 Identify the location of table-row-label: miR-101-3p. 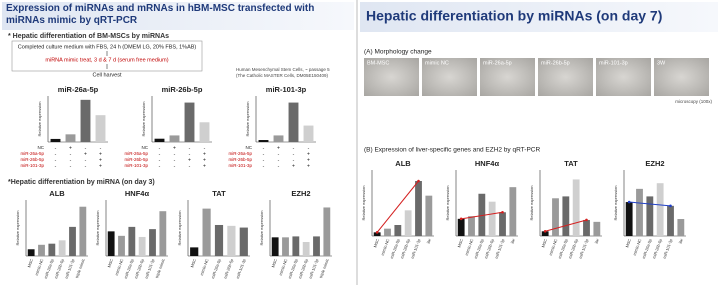
(136, 165).